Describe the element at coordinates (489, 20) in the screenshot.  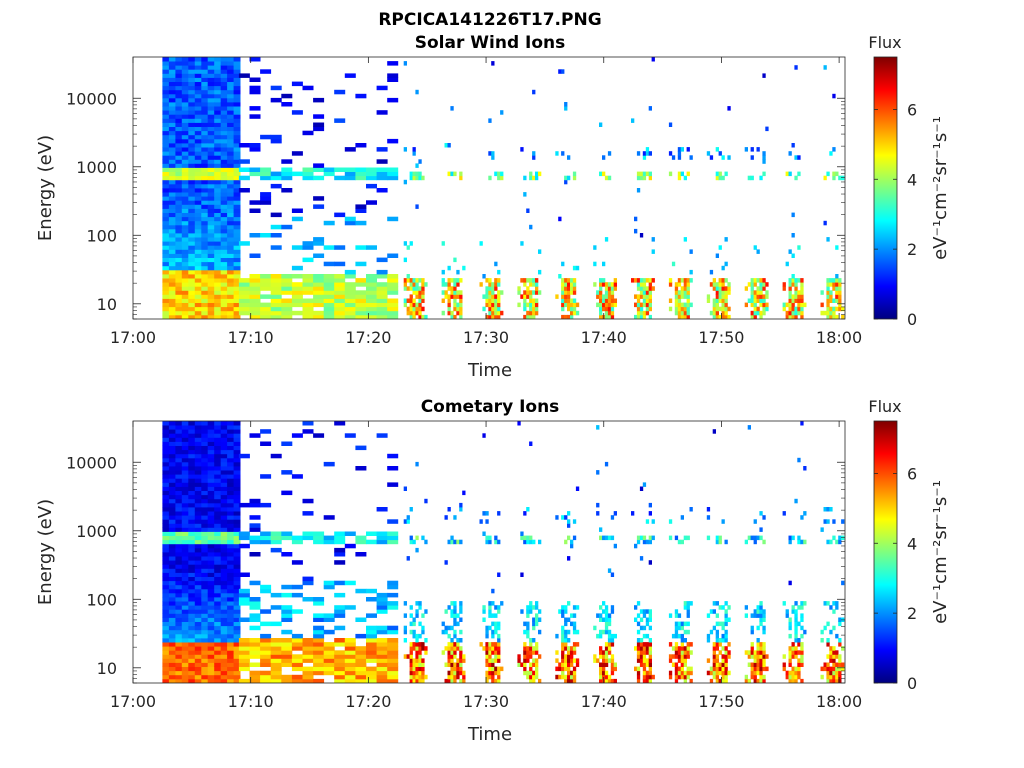
I see `figure-title: RPCICA141226T17.PNG` at that location.